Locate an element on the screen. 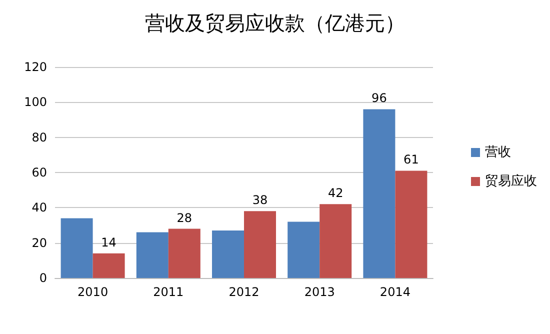 The height and width of the screenshot is (334, 550). data-label: 61 is located at coordinates (411, 159).